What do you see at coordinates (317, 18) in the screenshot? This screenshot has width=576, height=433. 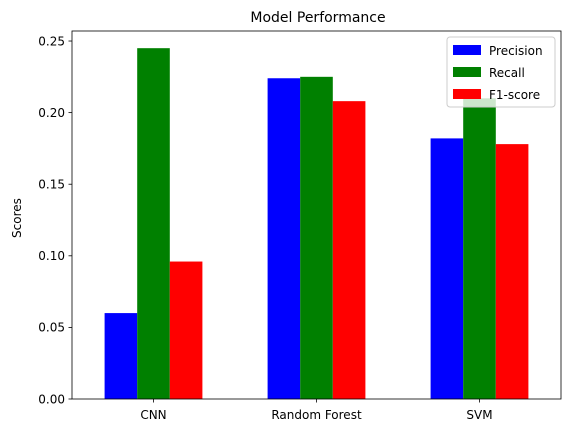 I see `chart-title: Model Performance` at bounding box center [317, 18].